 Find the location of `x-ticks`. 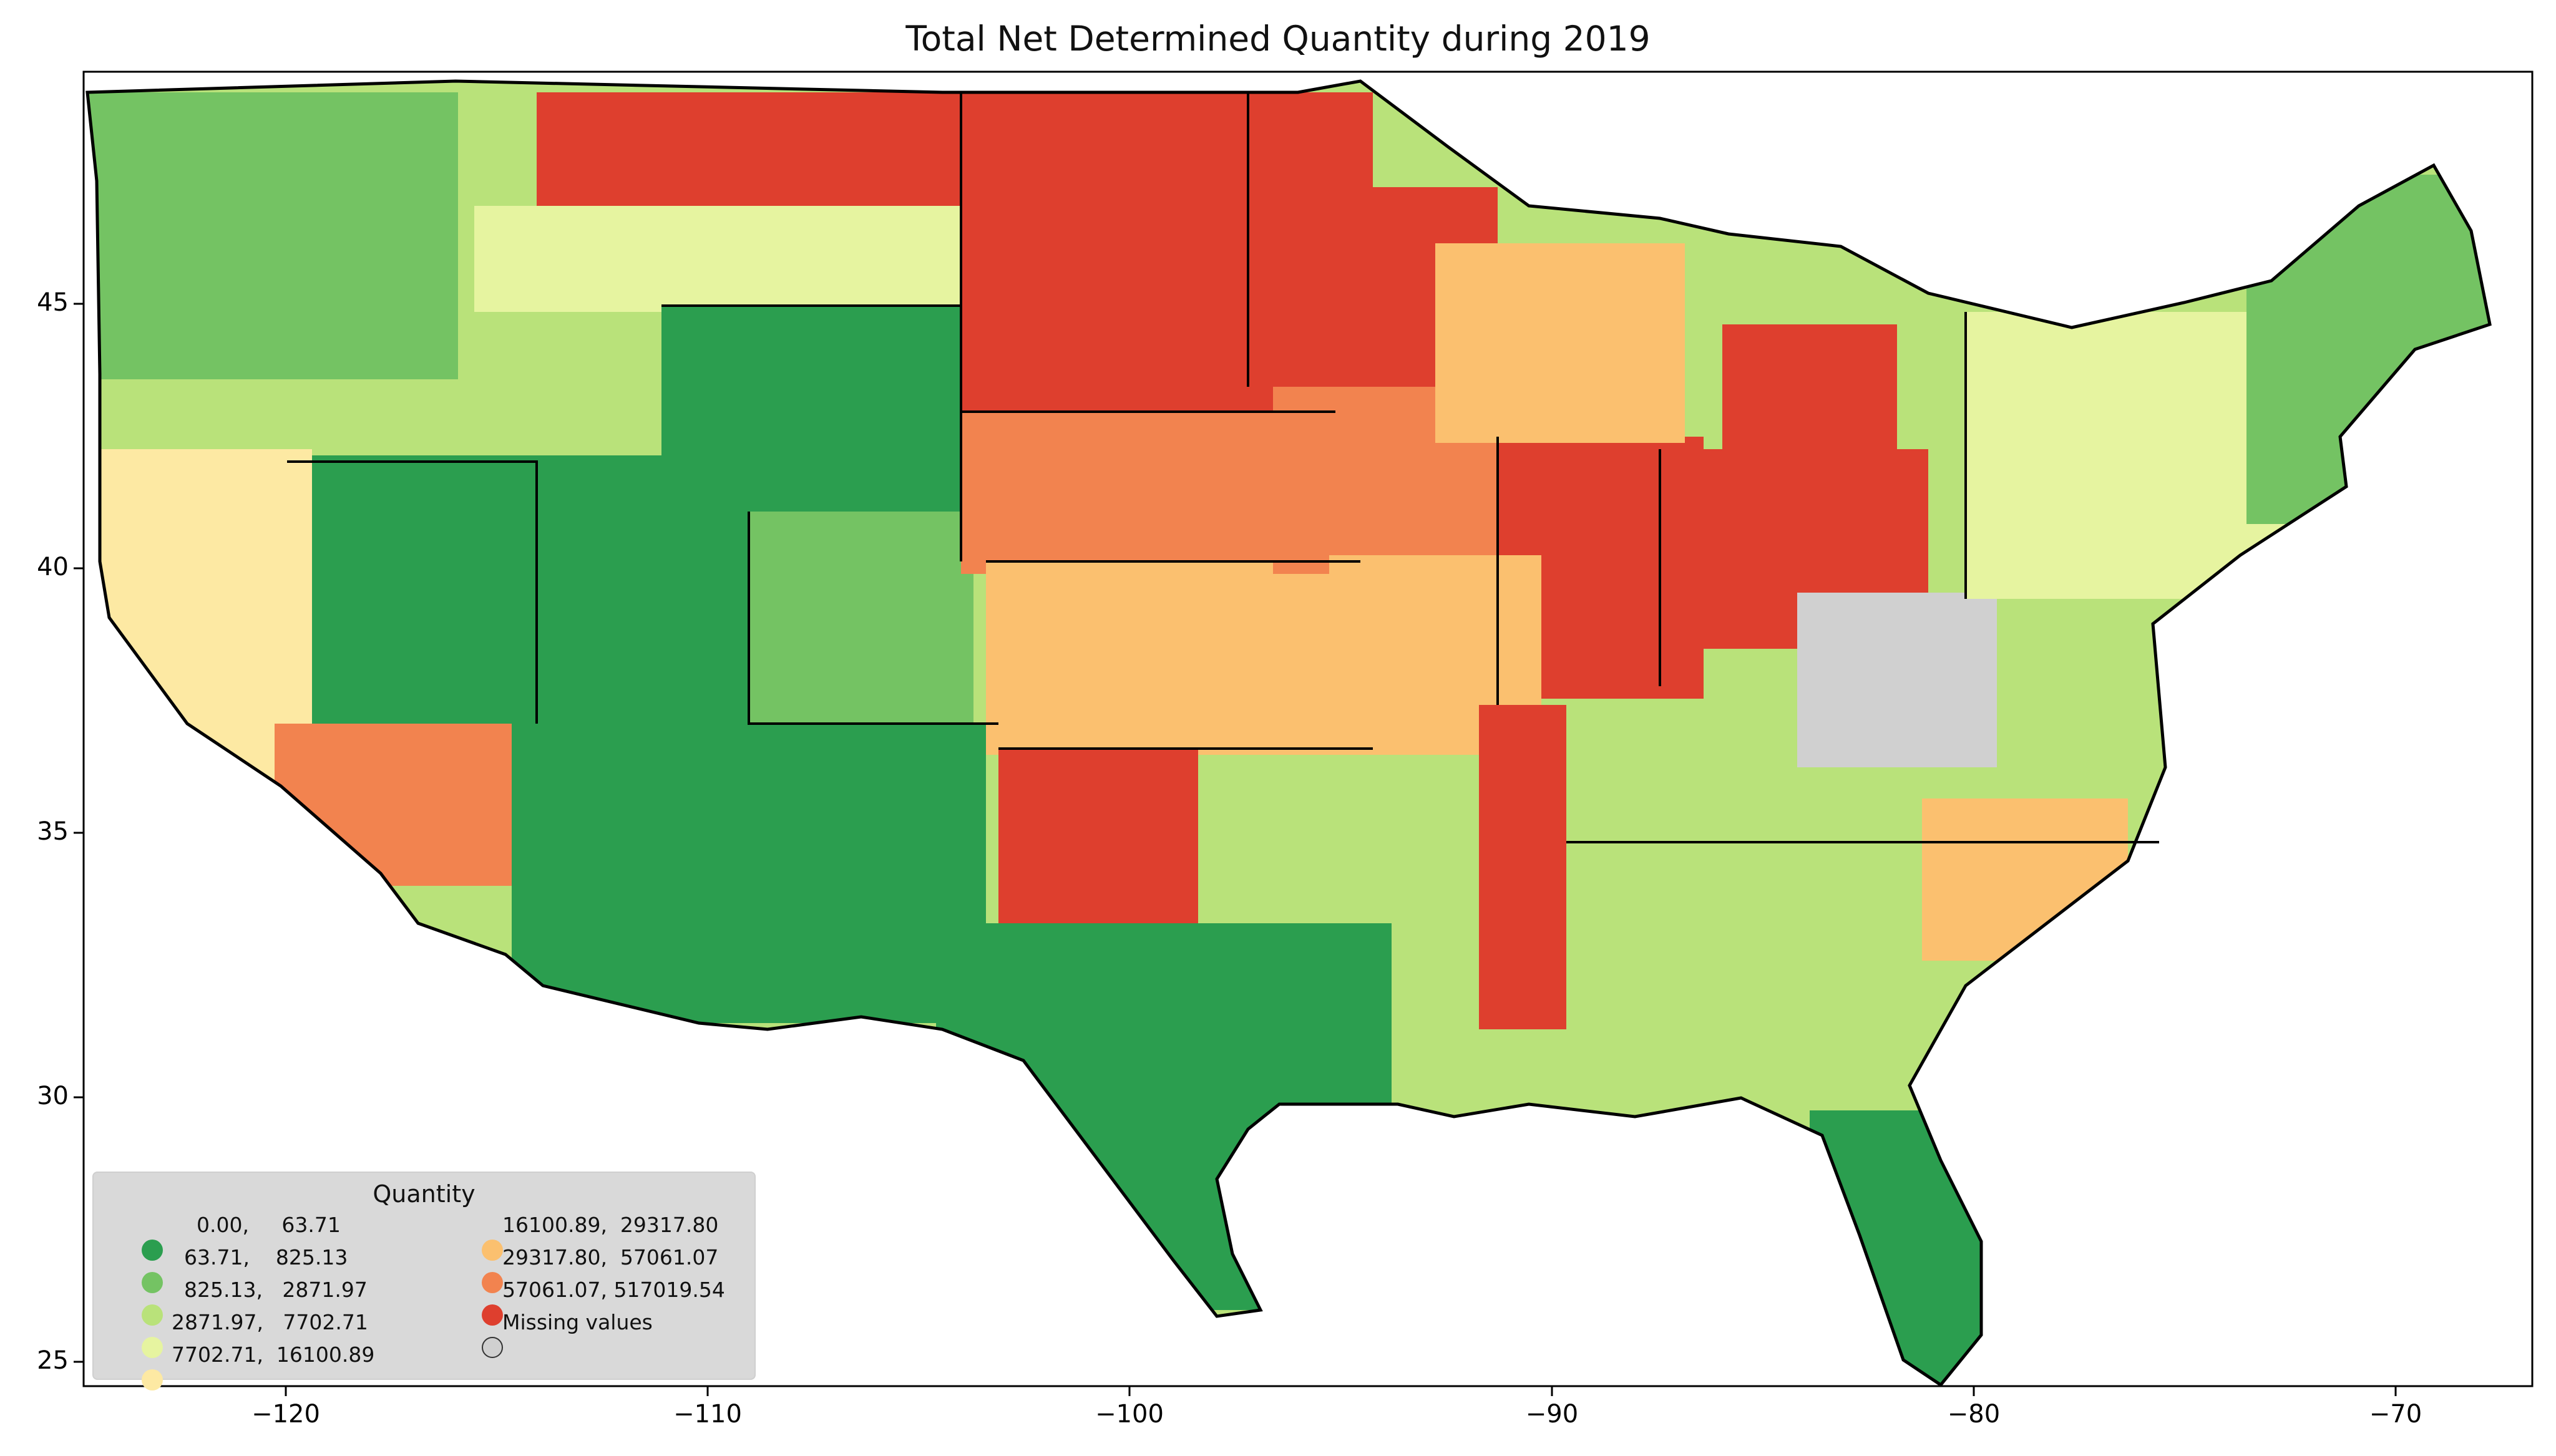

x-ticks is located at coordinates (1341, 1391).